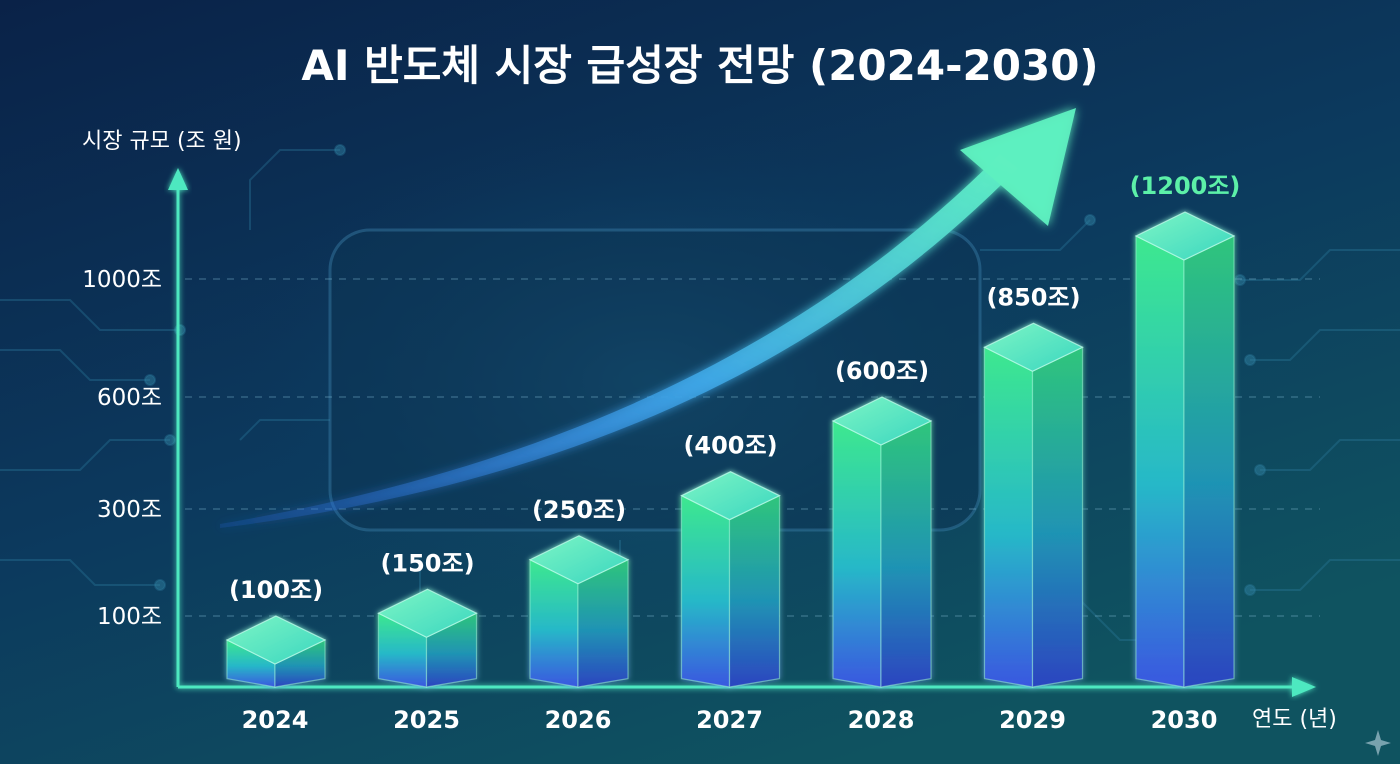  I want to click on chart-title: AI 반도체 시장 급성장 전망 (2024-2030), so click(699, 65).